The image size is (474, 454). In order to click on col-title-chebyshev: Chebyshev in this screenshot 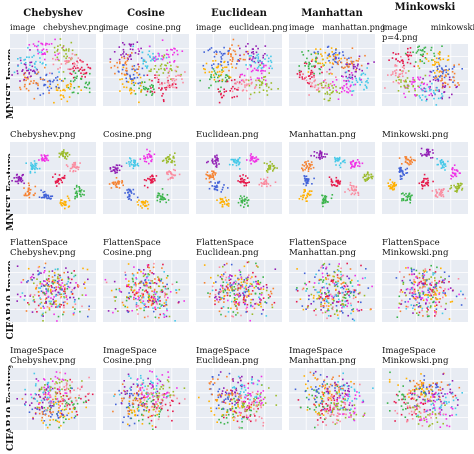, I will do `click(53, 13)`.